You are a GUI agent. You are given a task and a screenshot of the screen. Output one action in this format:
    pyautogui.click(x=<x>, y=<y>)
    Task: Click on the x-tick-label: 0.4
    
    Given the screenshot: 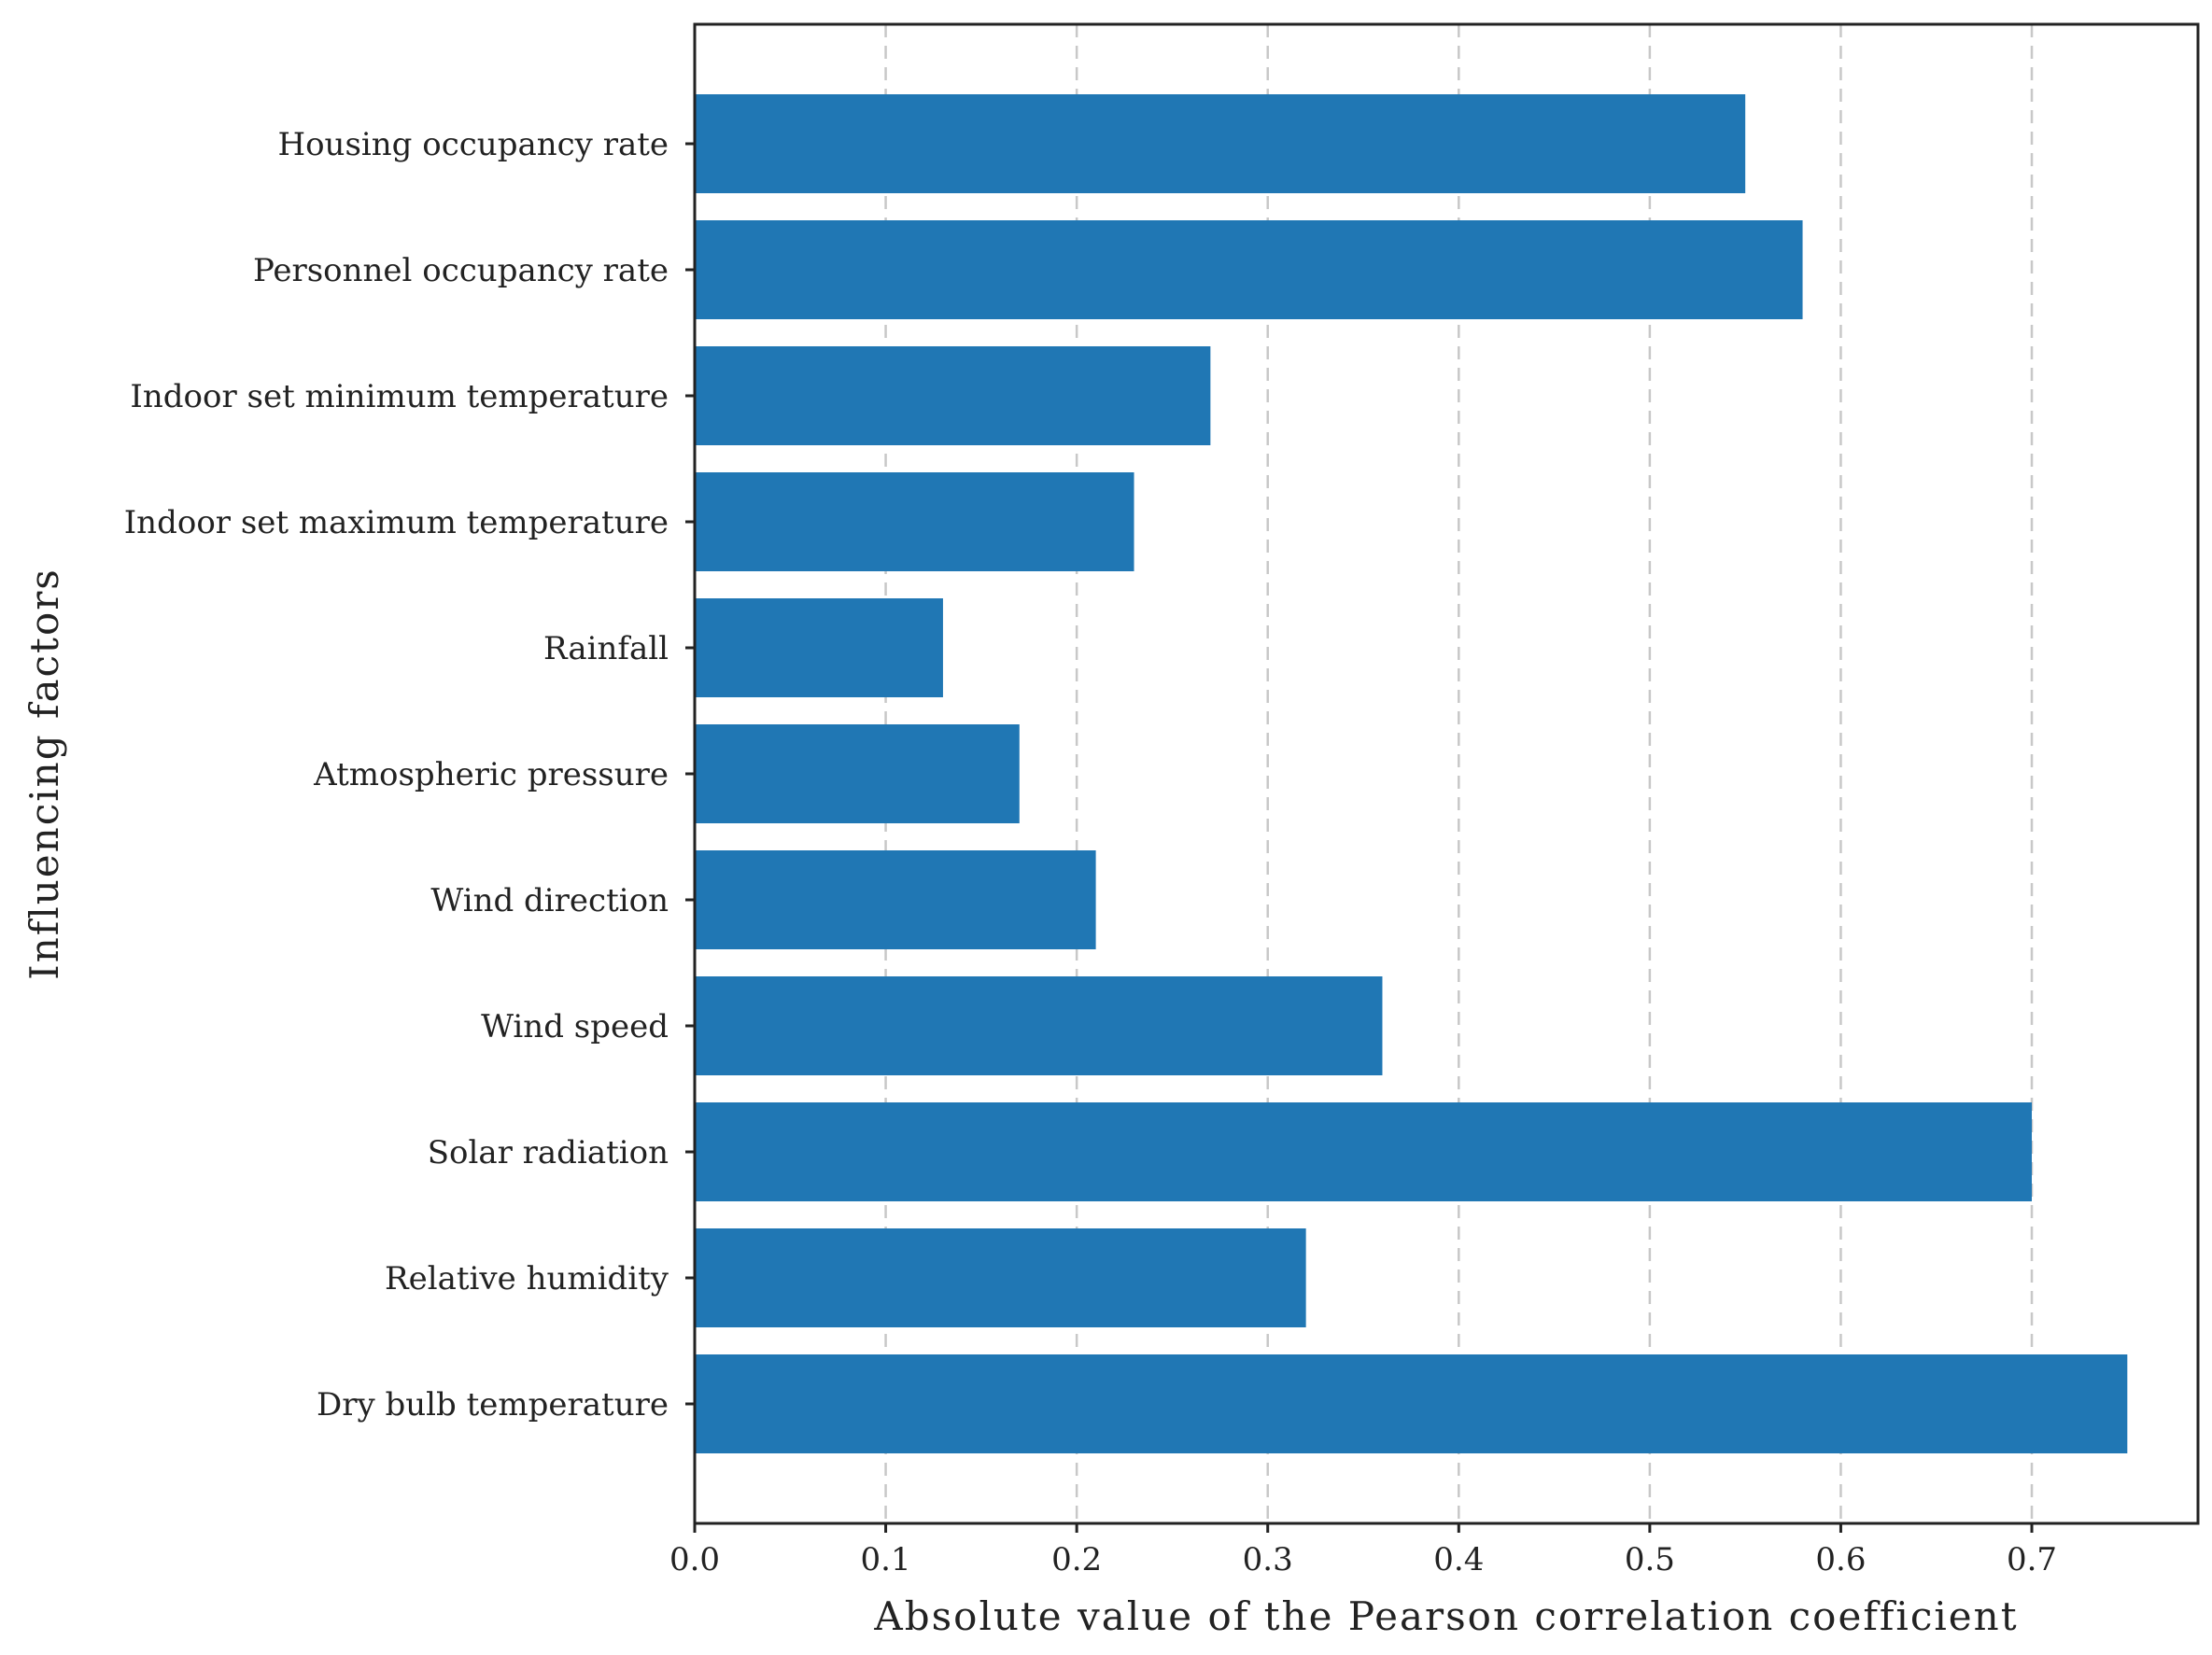 What is the action you would take?
    pyautogui.click(x=1458, y=1559)
    